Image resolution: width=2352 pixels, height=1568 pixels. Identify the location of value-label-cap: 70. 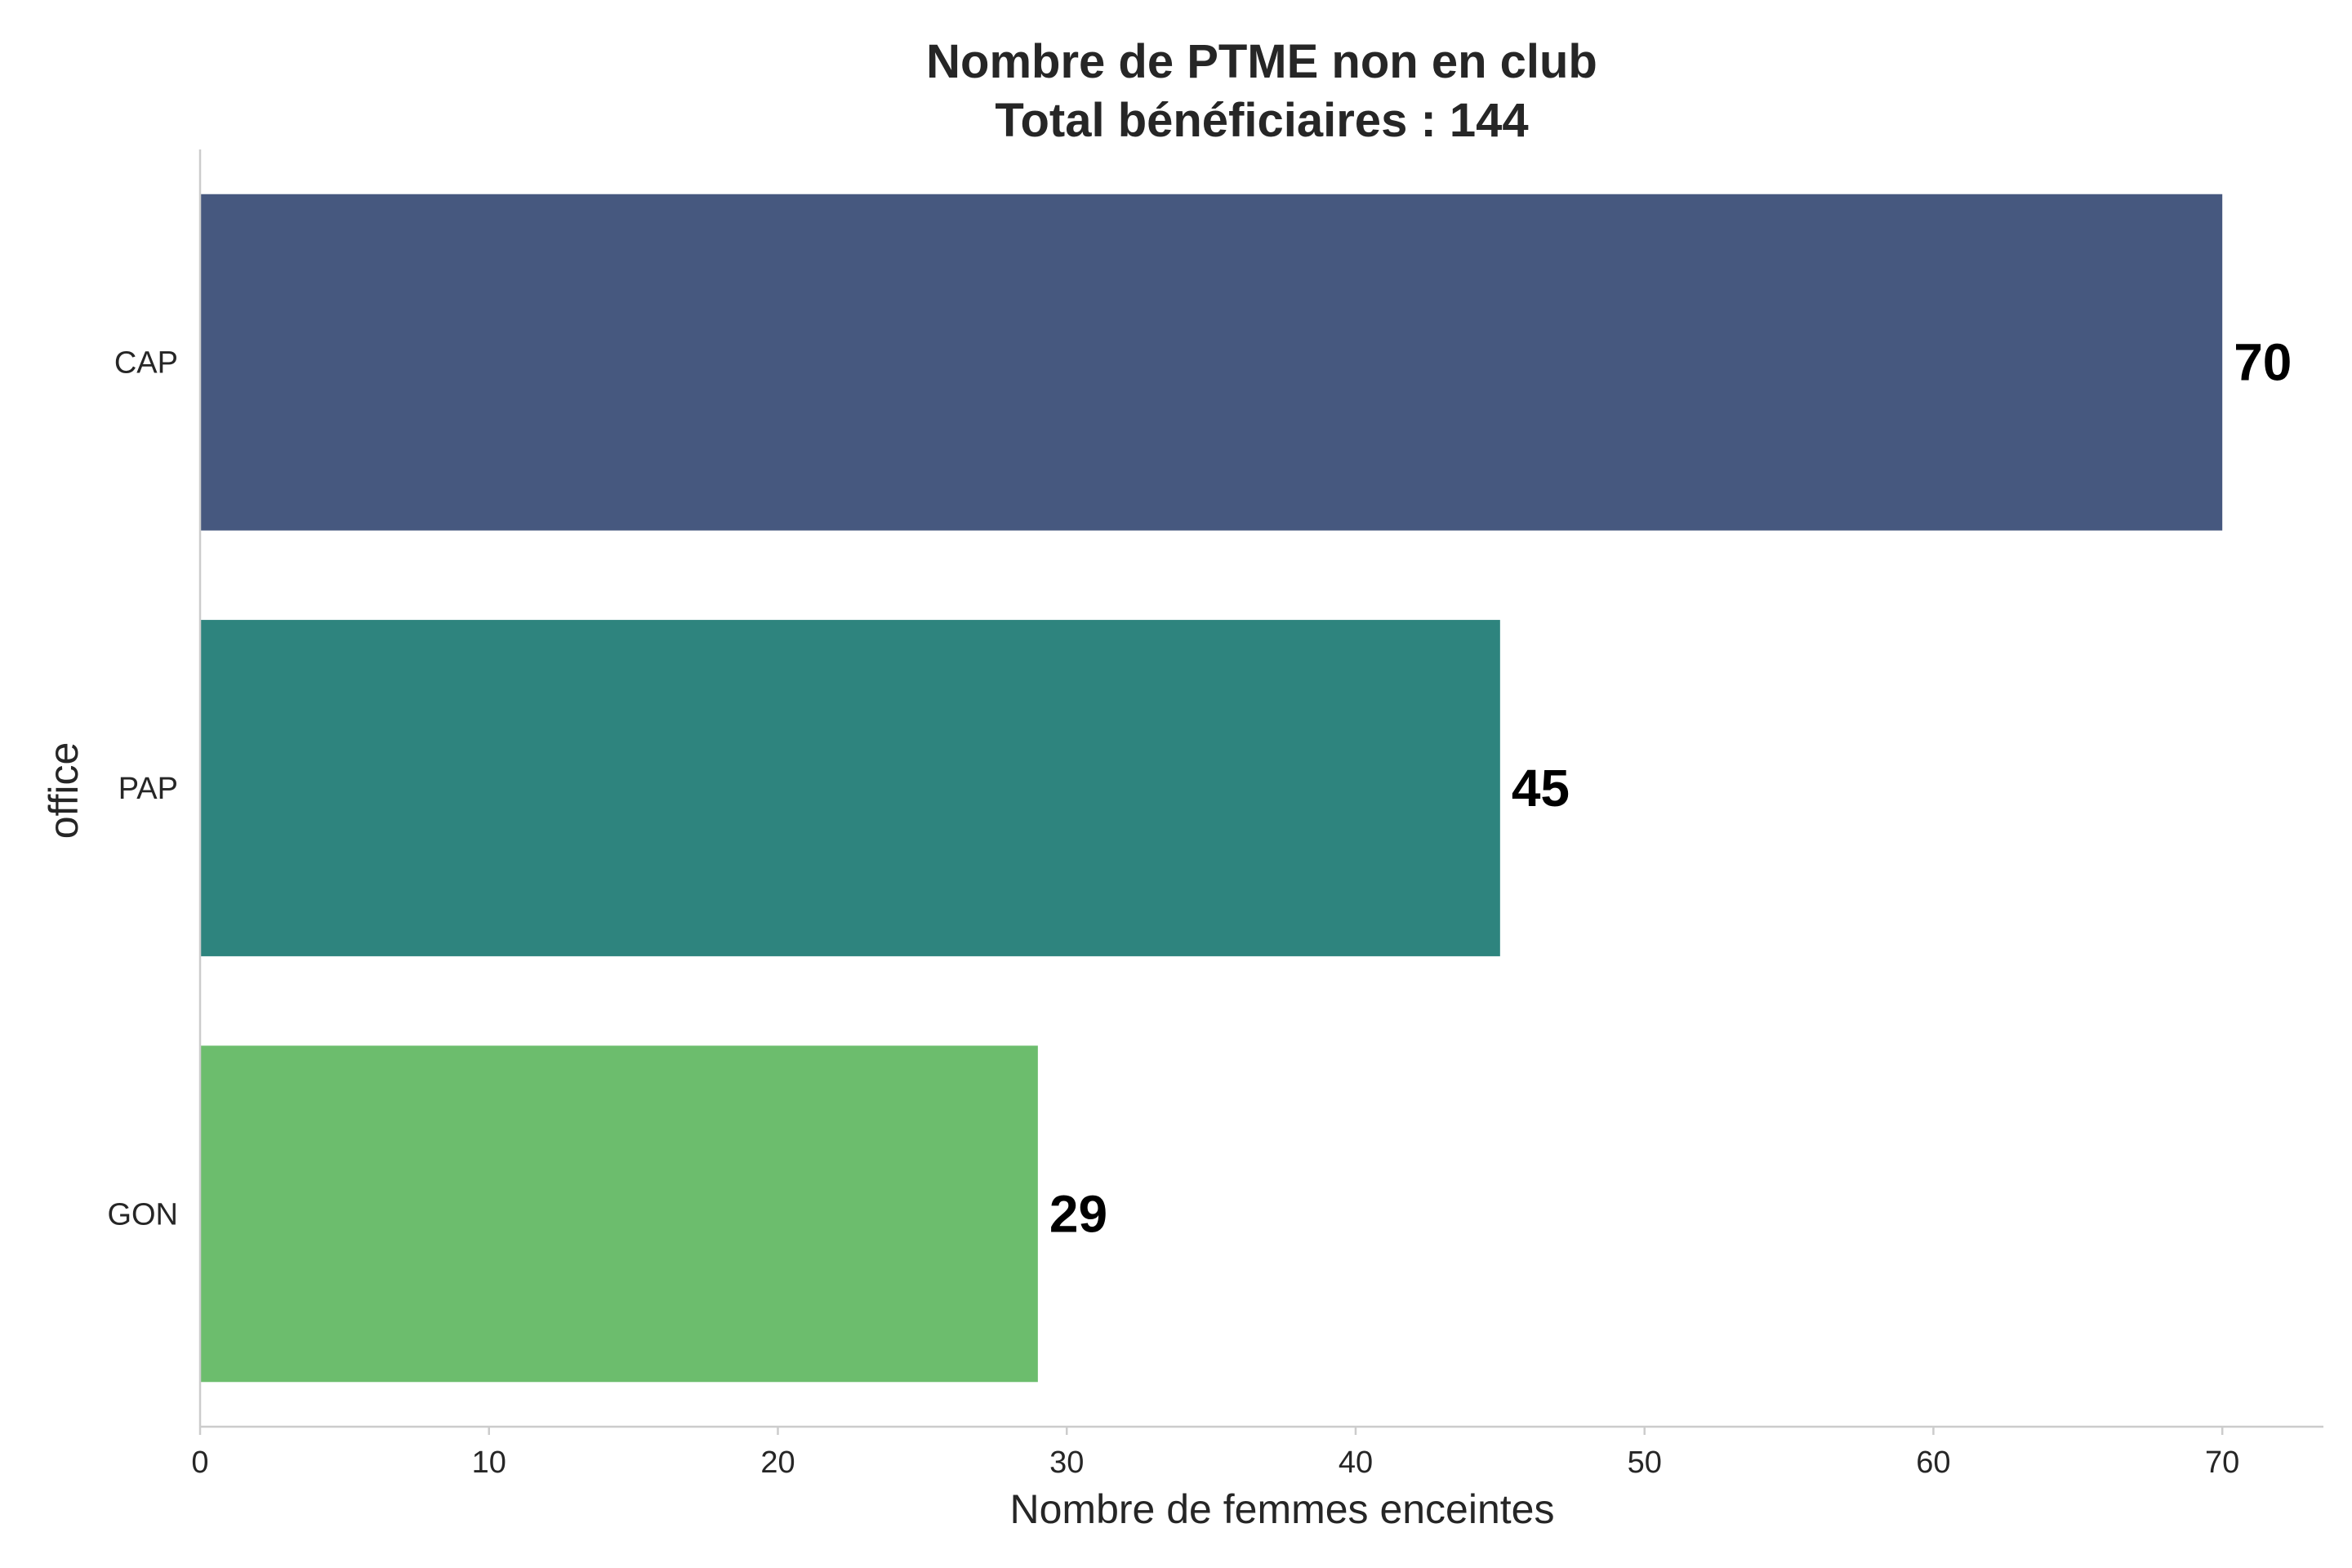
(2263, 362).